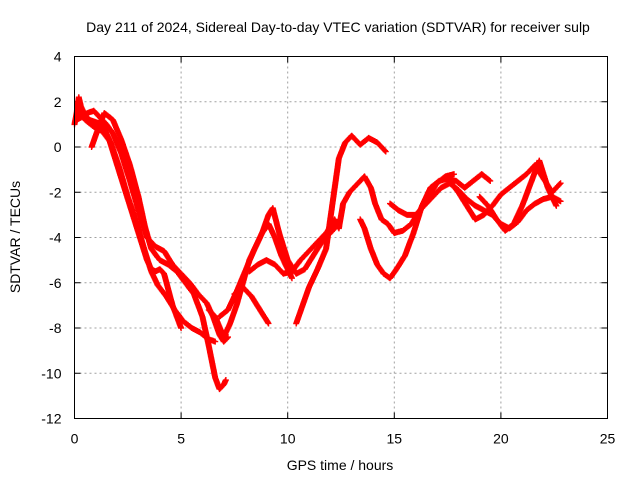  Describe the element at coordinates (58, 102) in the screenshot. I see `y-tick-label: 2` at that location.